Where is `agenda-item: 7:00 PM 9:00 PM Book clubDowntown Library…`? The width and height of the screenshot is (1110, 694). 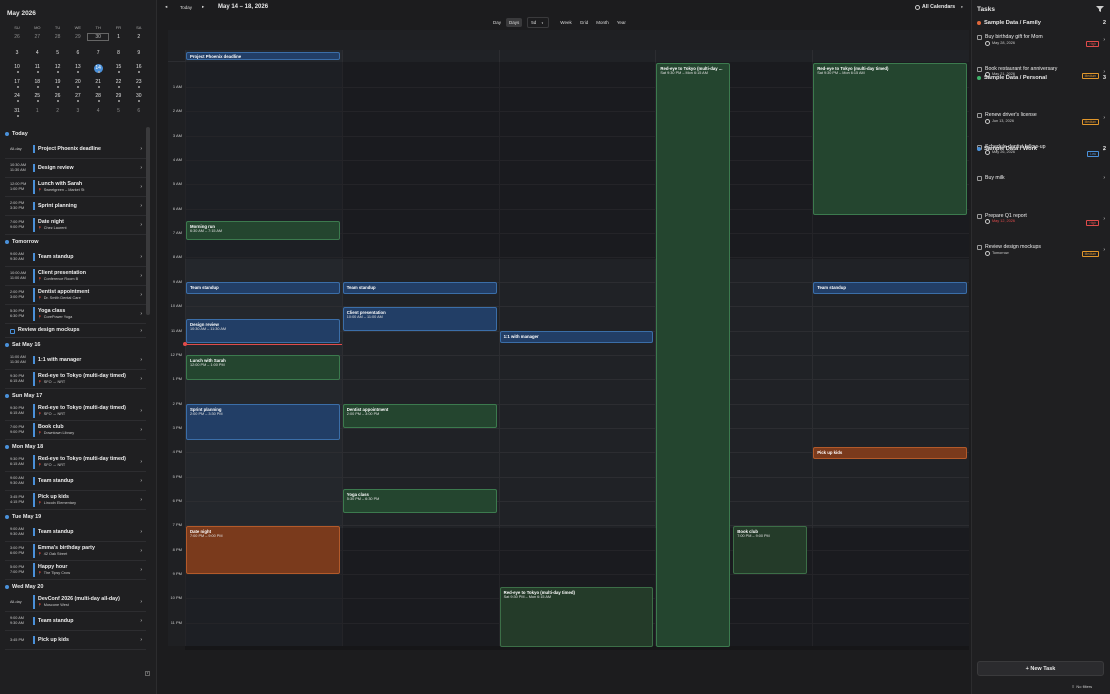 agenda-item: 7:00 PM 9:00 PM Book clubDowntown Library… is located at coordinates (75, 430).